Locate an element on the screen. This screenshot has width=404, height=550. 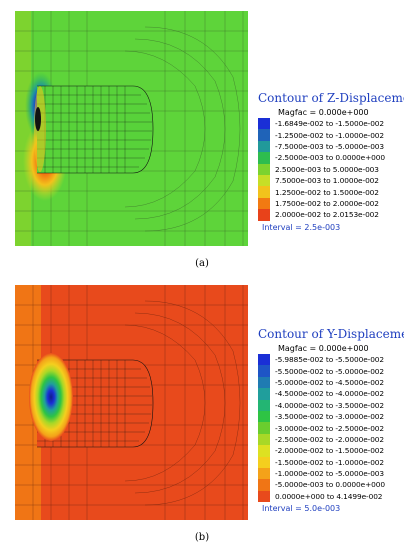
legend-label: -1.5000e-002 to -1.0000e-002 is located at coordinates (330, 462).